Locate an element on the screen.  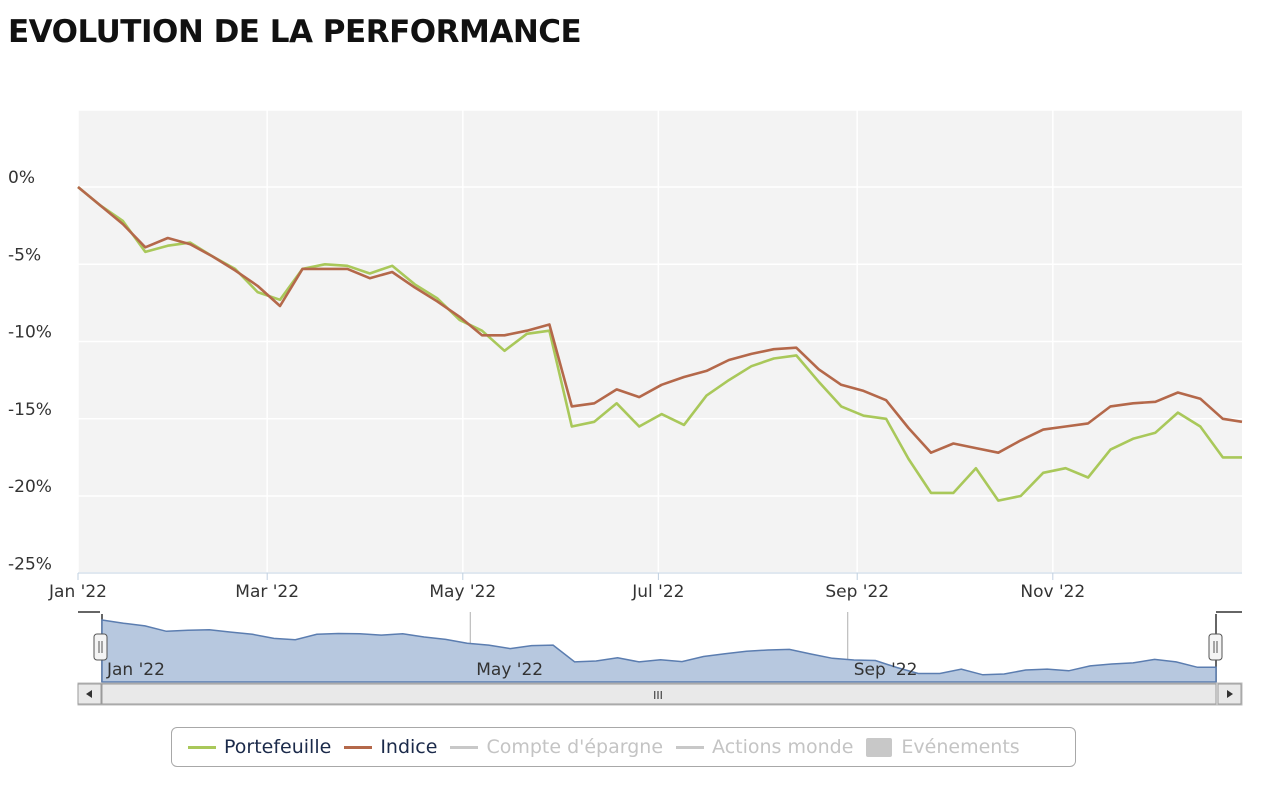
y-tick-label: 0% is located at coordinates (21, 178).